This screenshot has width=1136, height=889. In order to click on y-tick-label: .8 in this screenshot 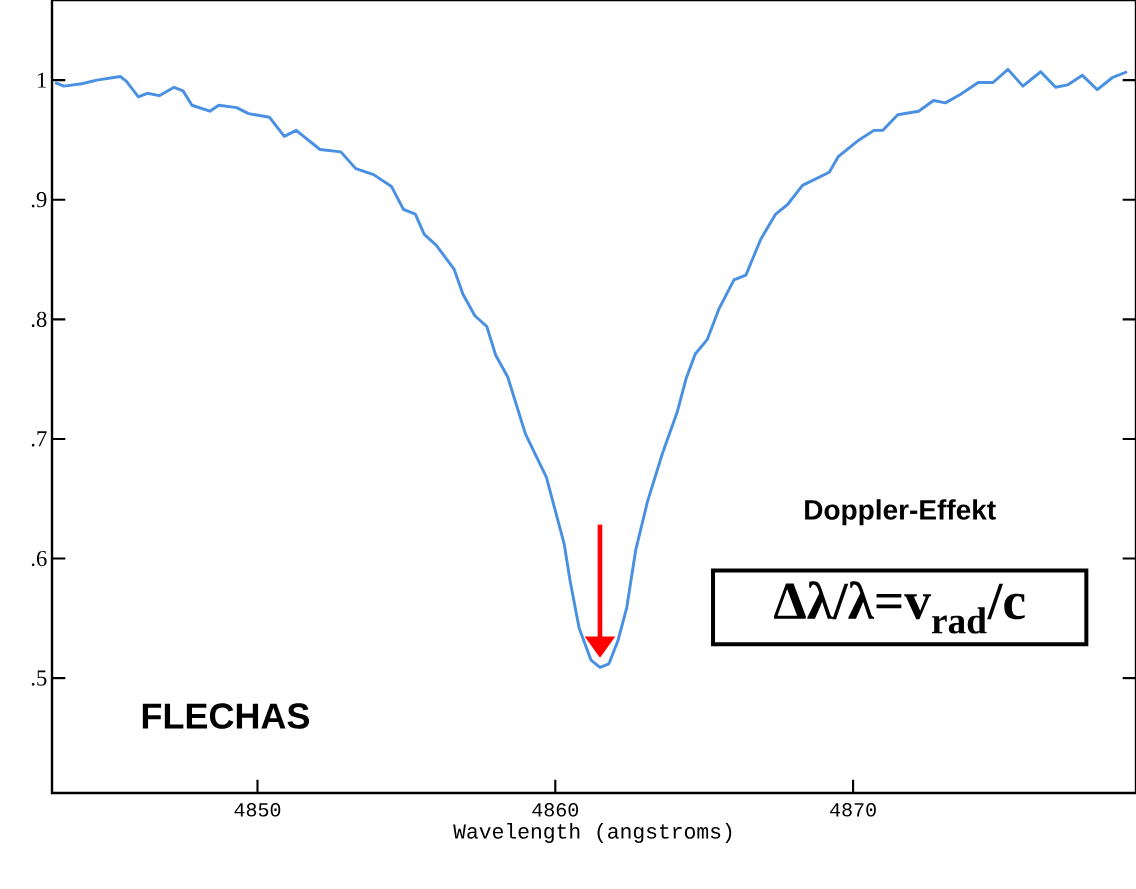, I will do `click(39, 319)`.